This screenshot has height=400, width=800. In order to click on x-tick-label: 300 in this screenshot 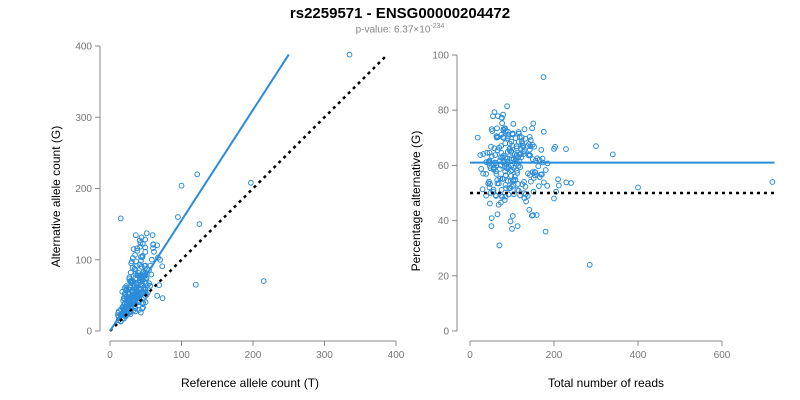, I will do `click(324, 355)`.